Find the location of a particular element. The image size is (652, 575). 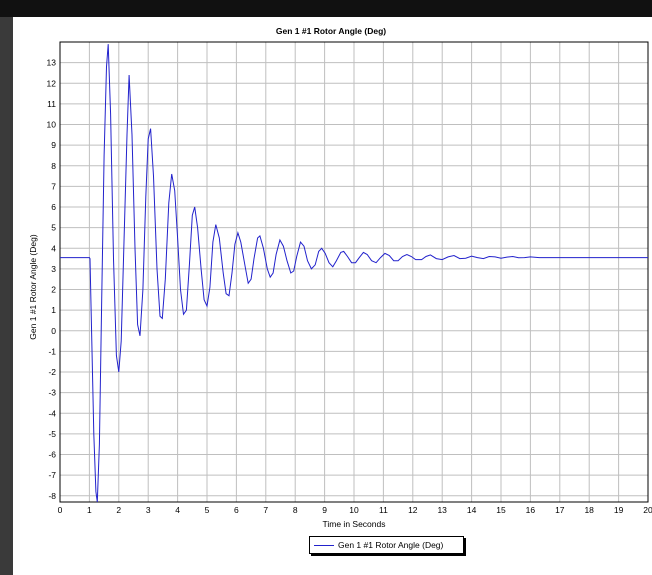

y-tick-label: -1 is located at coordinates (52, 351).